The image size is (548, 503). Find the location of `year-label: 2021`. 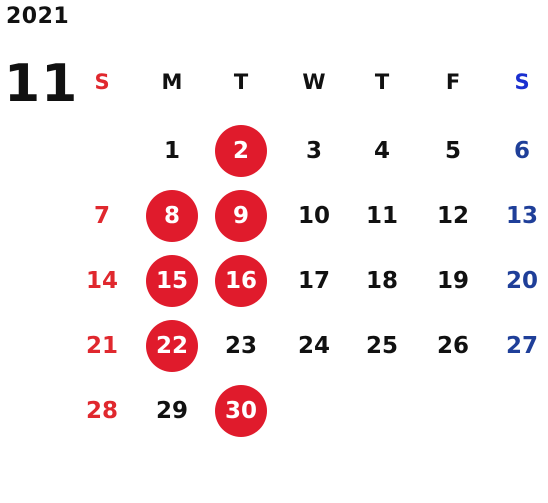

year-label: 2021 is located at coordinates (38, 16).